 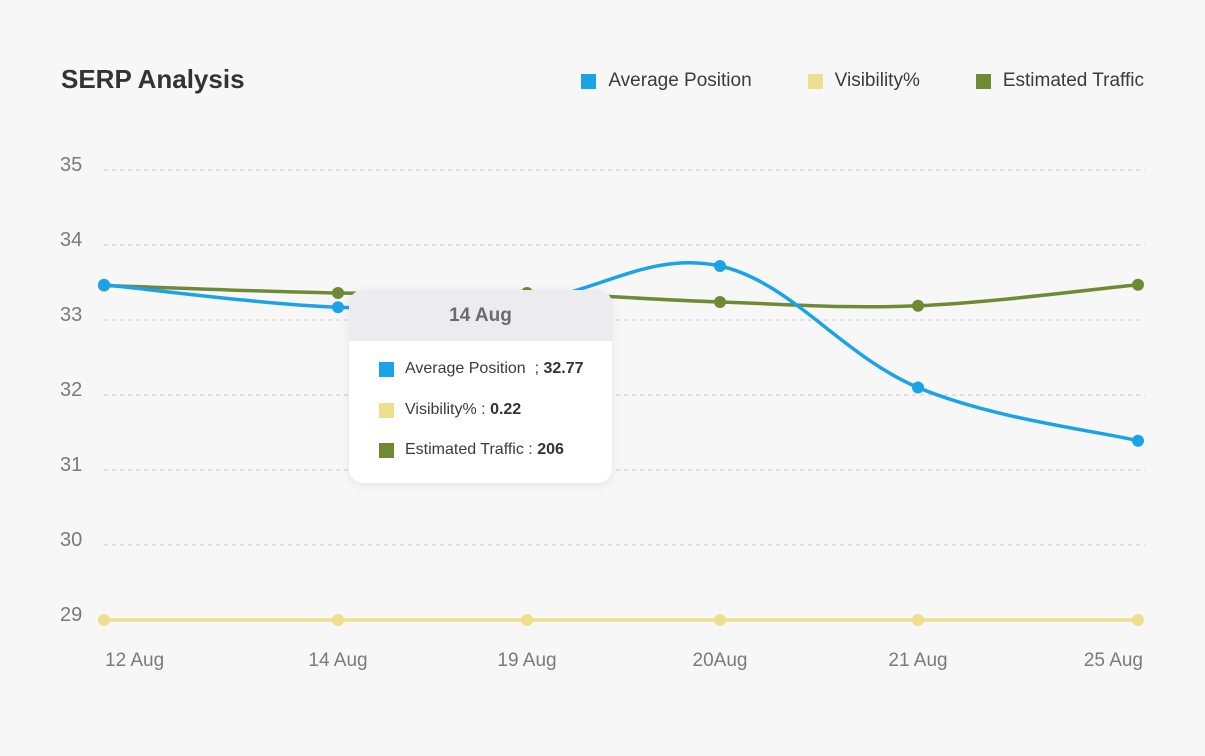 What do you see at coordinates (71, 240) in the screenshot?
I see `y-tick-label: 34` at bounding box center [71, 240].